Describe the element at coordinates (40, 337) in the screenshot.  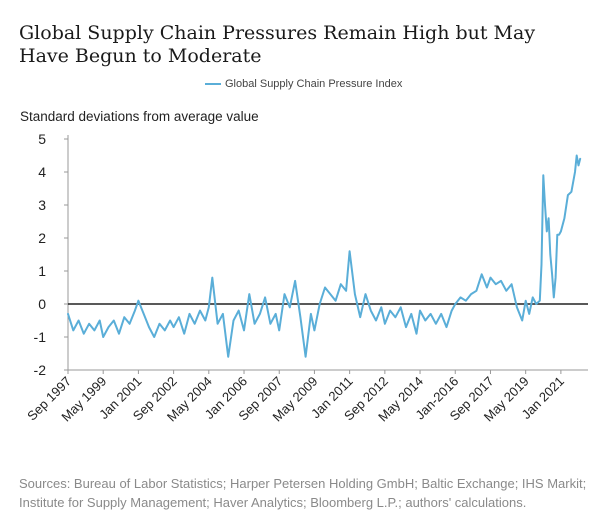
I see `y-tick-label: -1` at that location.